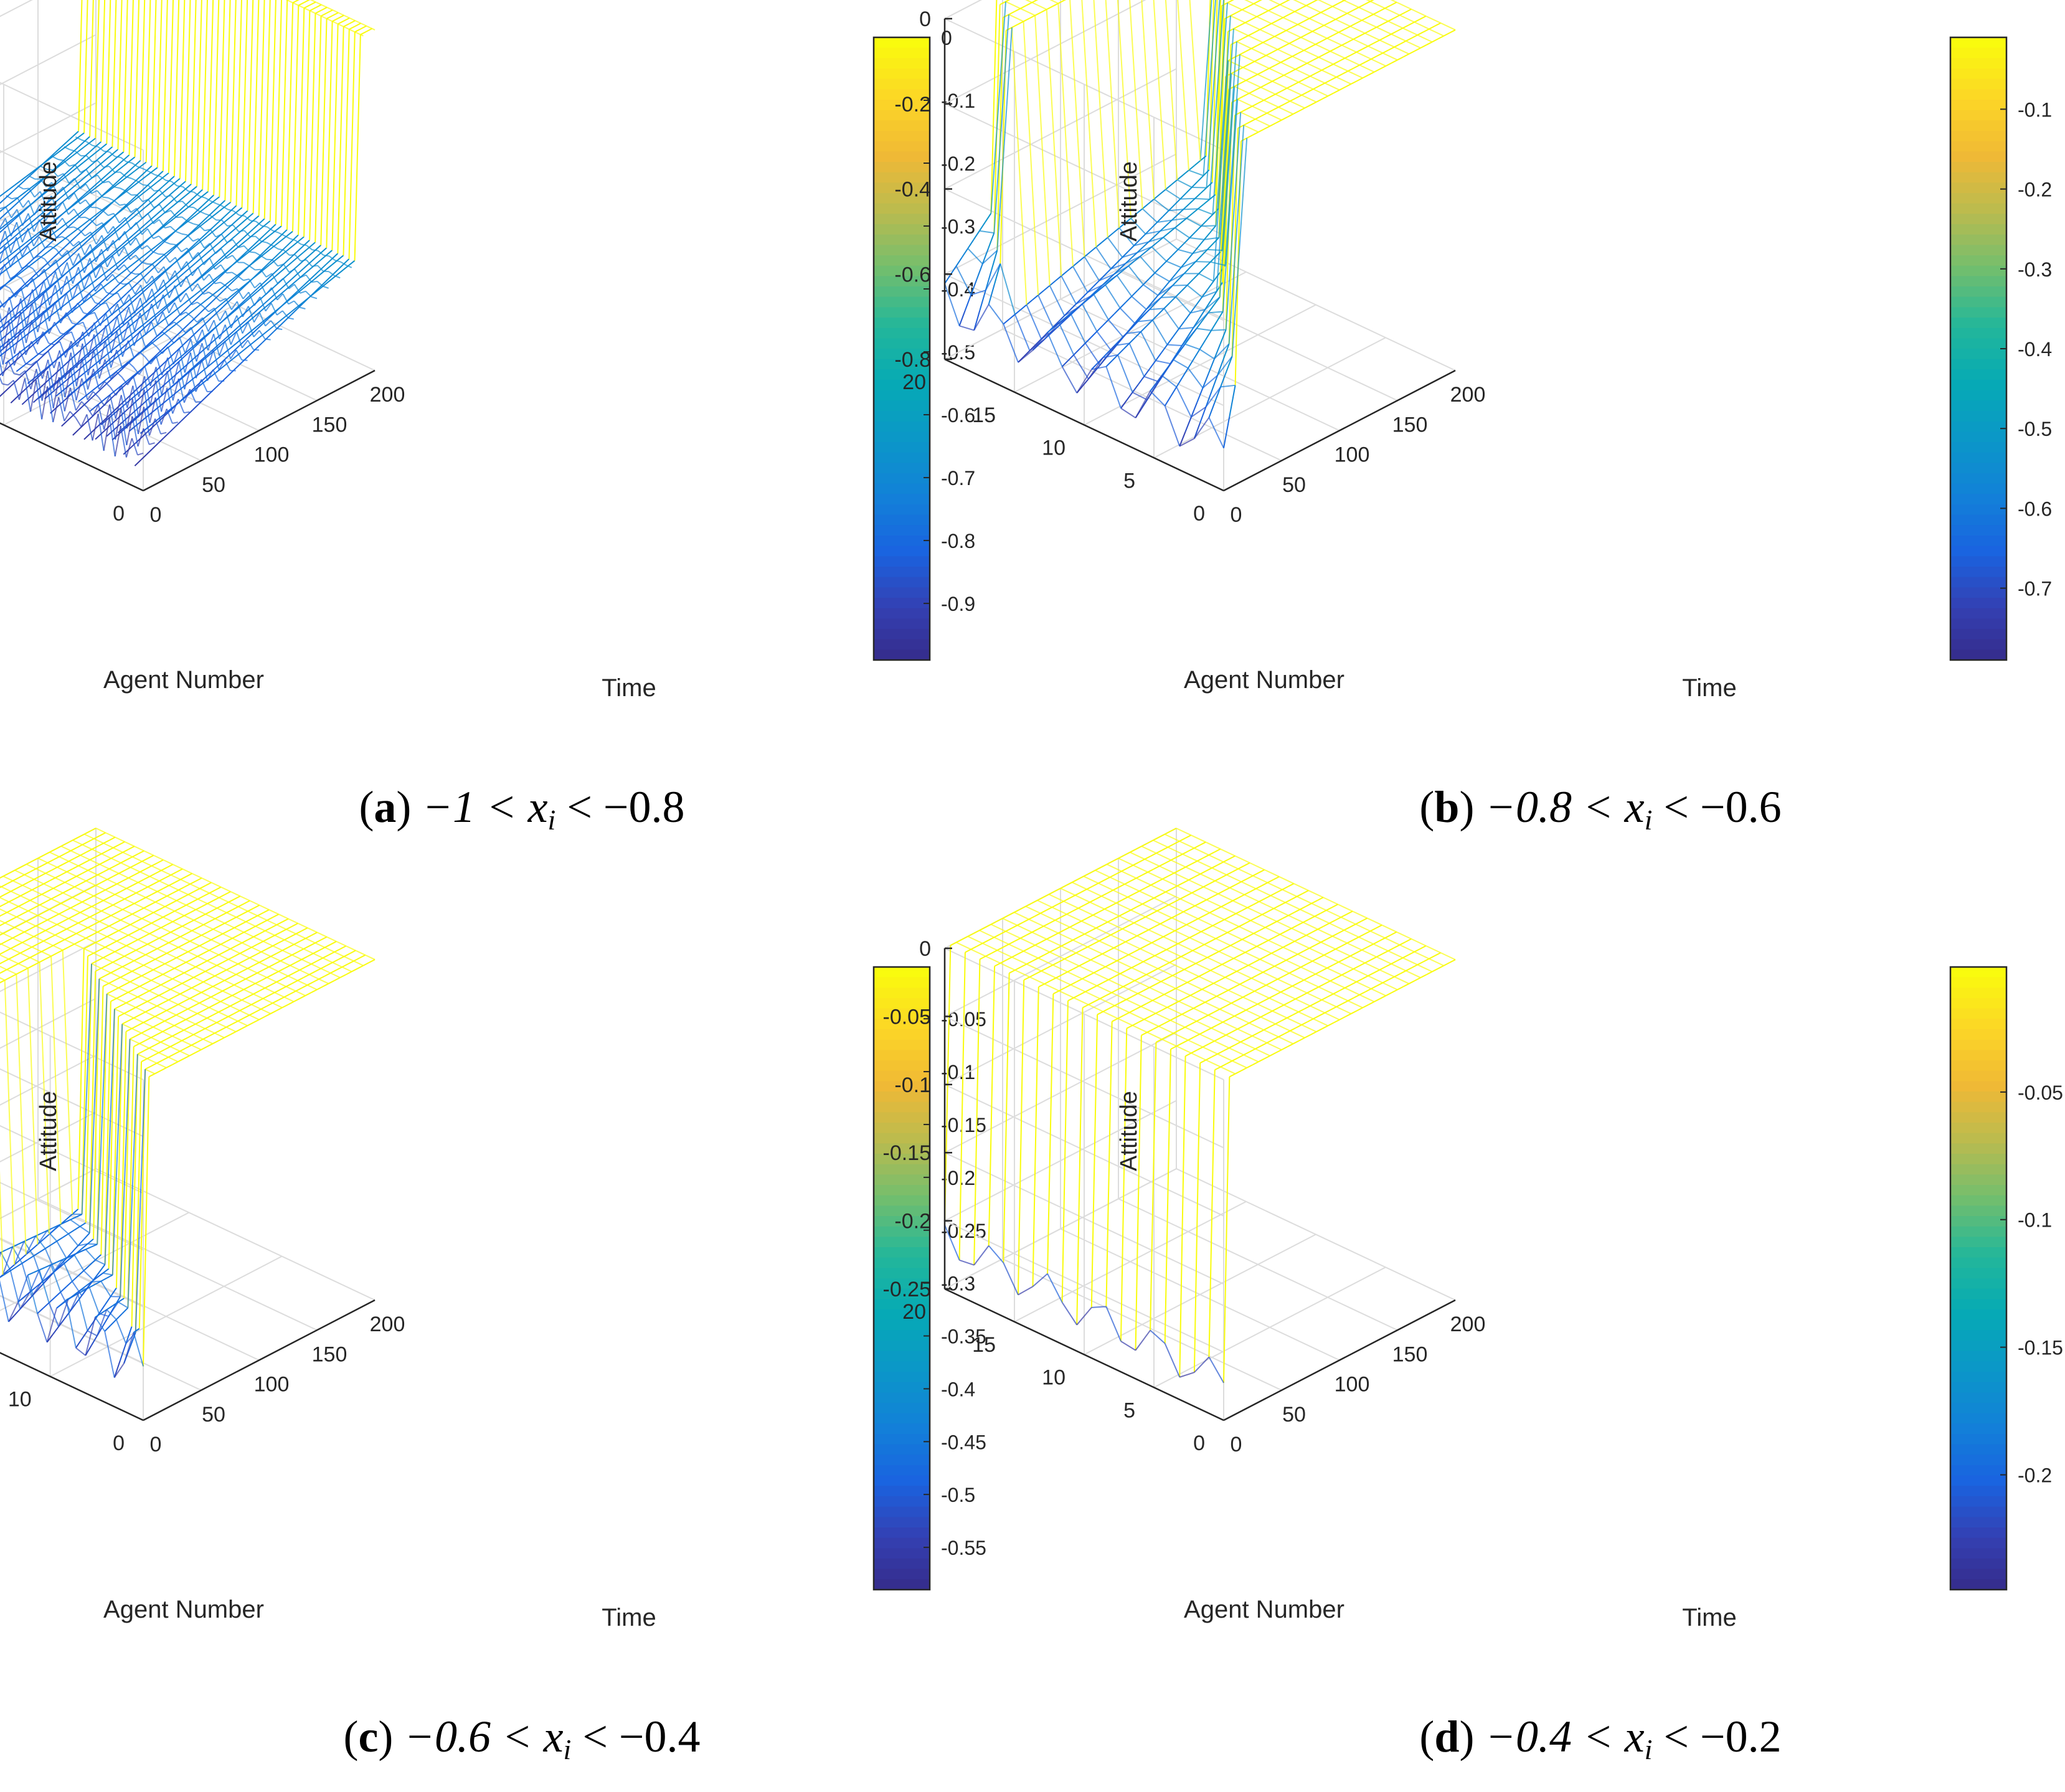 This screenshot has width=2065, height=1792. Describe the element at coordinates (1264, 680) in the screenshot. I see `y-axis-label: Agent Number` at that location.